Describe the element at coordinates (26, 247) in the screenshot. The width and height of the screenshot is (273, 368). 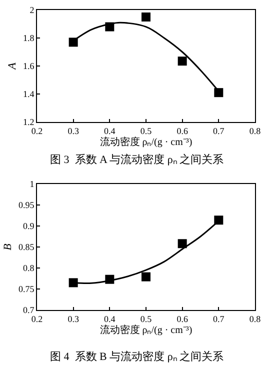
I see `y-tick-label: 0.85` at that location.